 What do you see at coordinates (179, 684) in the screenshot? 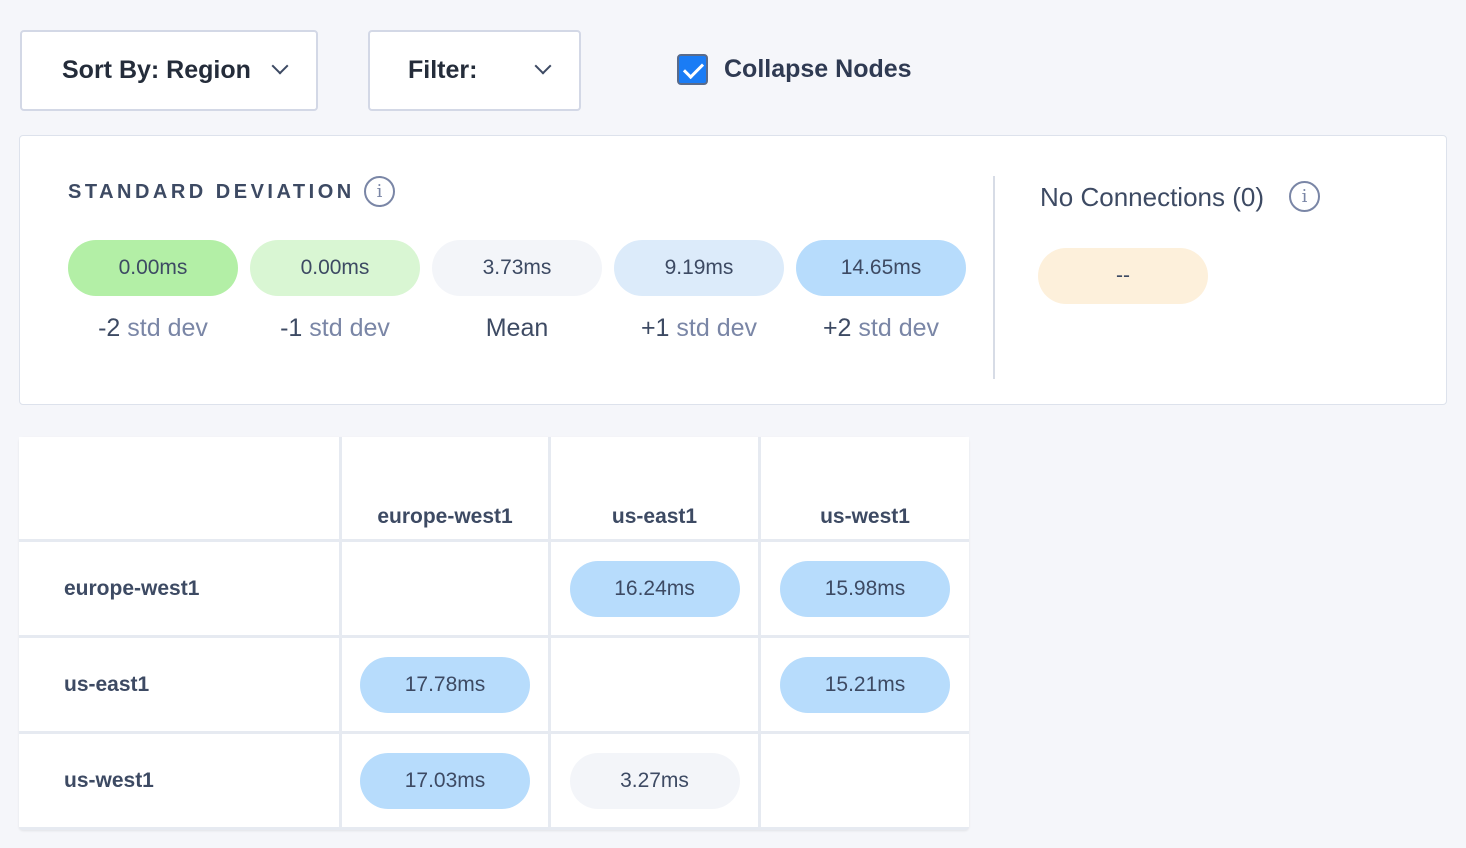
I see `row-header: us-east1` at bounding box center [179, 684].